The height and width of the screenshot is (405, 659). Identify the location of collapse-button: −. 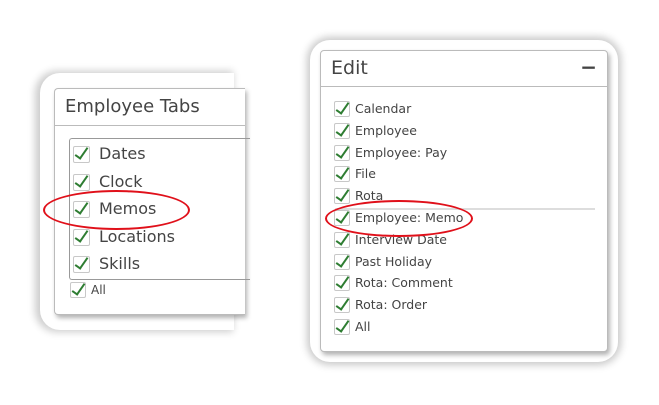
(588, 67).